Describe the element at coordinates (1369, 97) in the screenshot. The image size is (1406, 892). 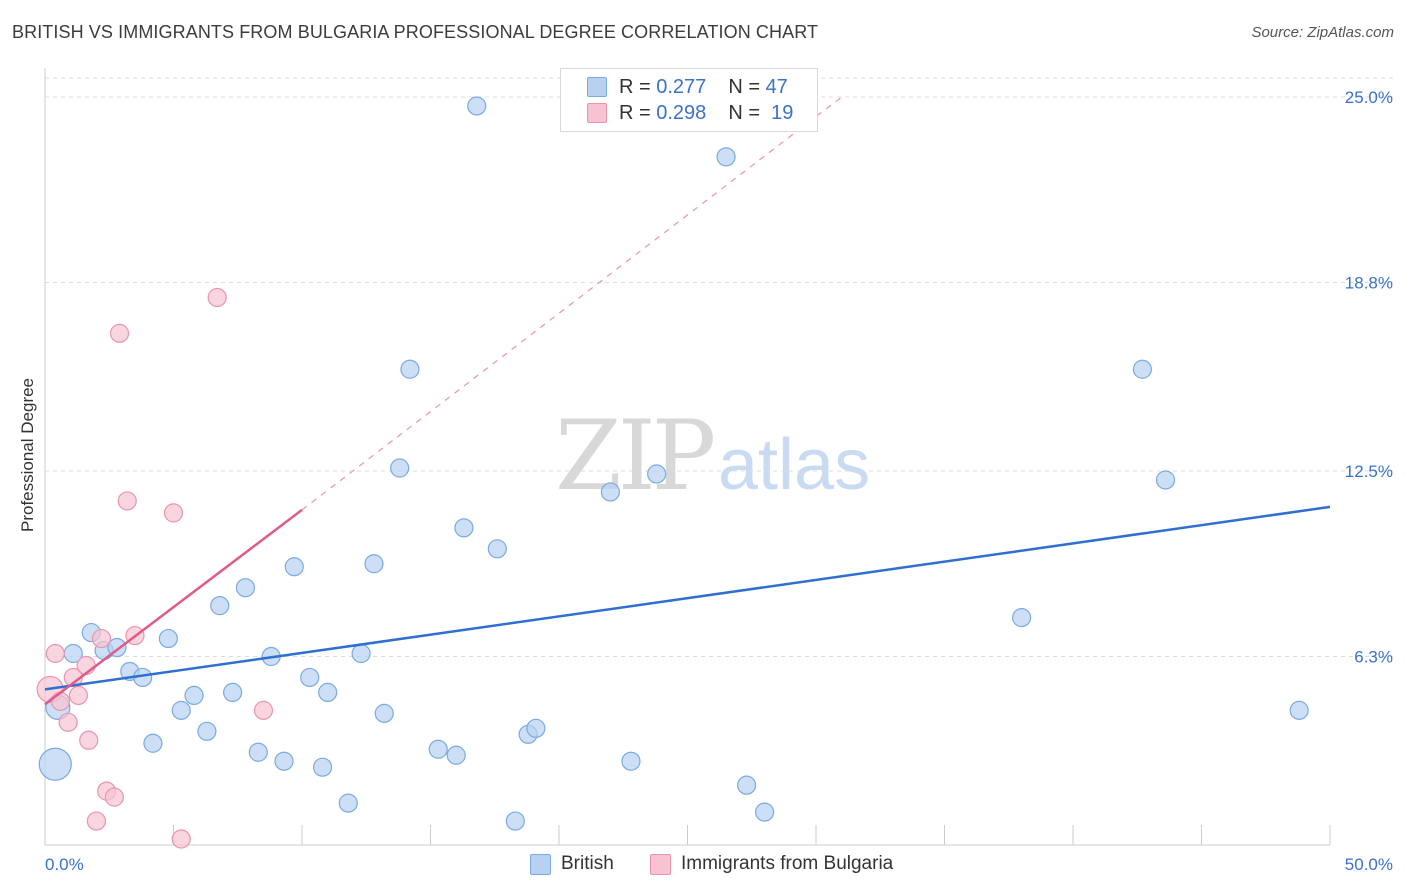
I see `y-tick-label: 25.0%` at that location.